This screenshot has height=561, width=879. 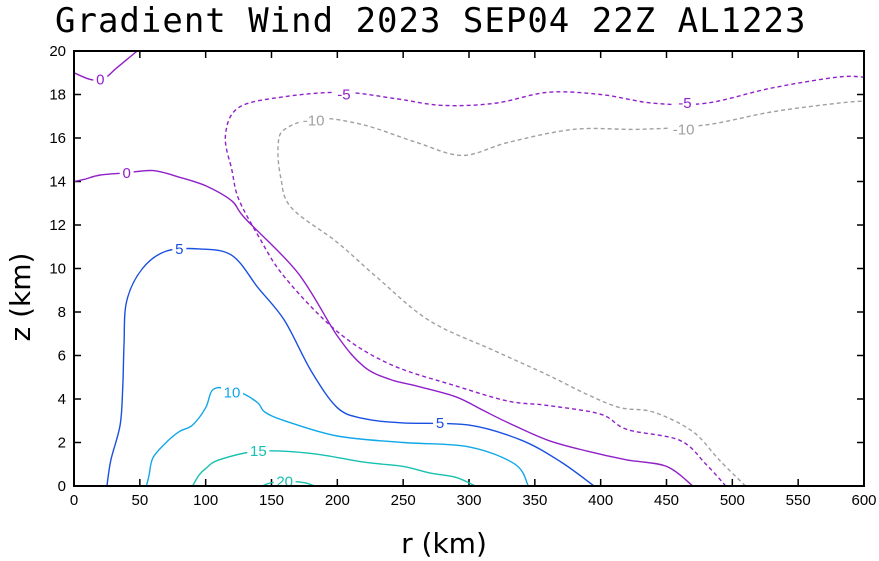 I want to click on x-tick-label: 500, so click(x=732, y=500).